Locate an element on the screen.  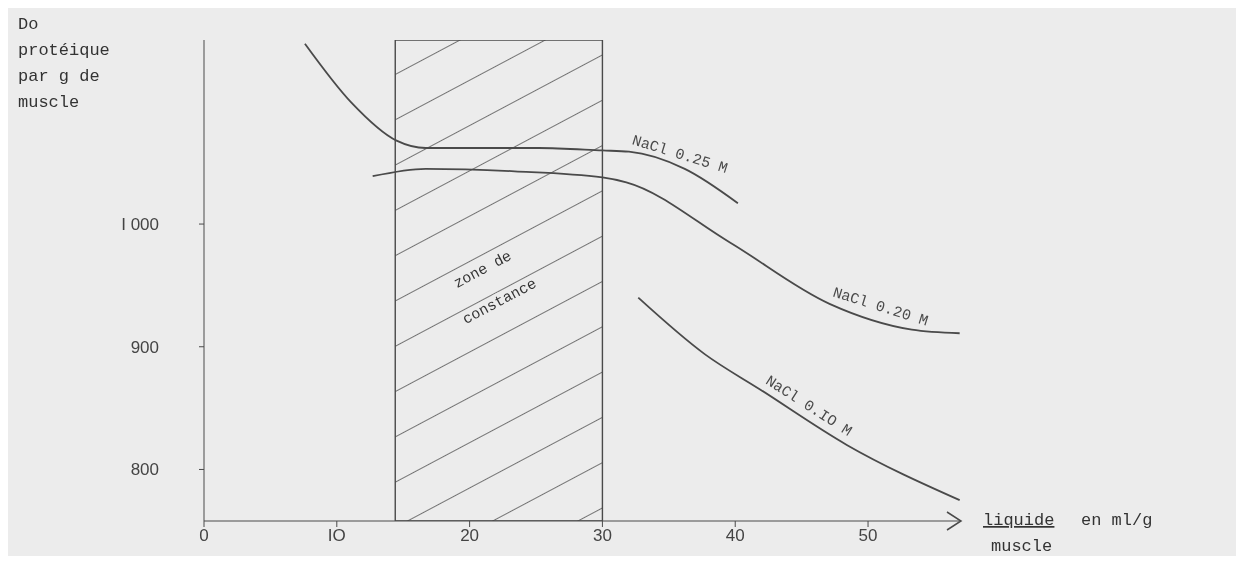
x-tick-label: 20 is located at coordinates (470, 536).